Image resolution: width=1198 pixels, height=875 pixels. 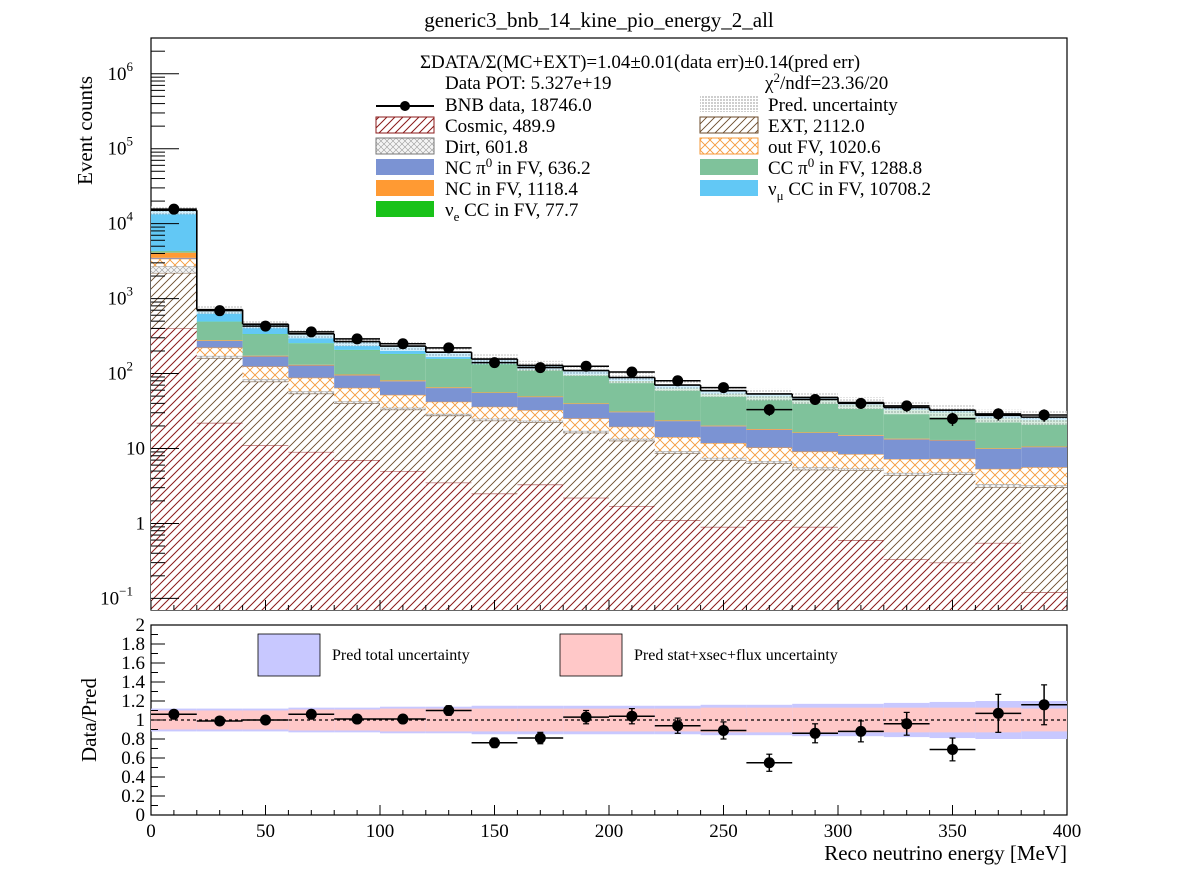 What do you see at coordinates (265, 831) in the screenshot?
I see `x-tick-label-1: 50` at bounding box center [265, 831].